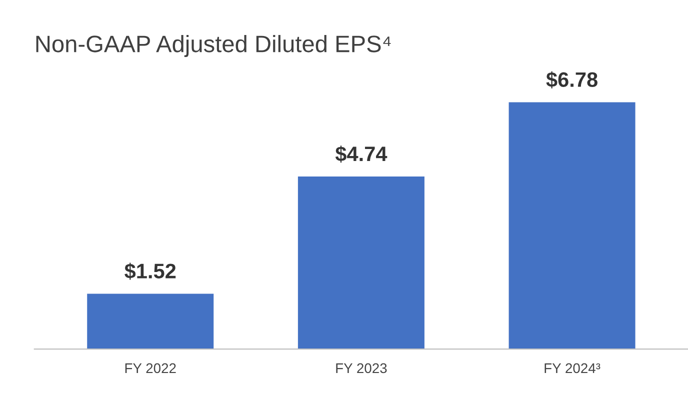 The image size is (688, 418). What do you see at coordinates (361, 154) in the screenshot?
I see `data-label: $4.74` at bounding box center [361, 154].